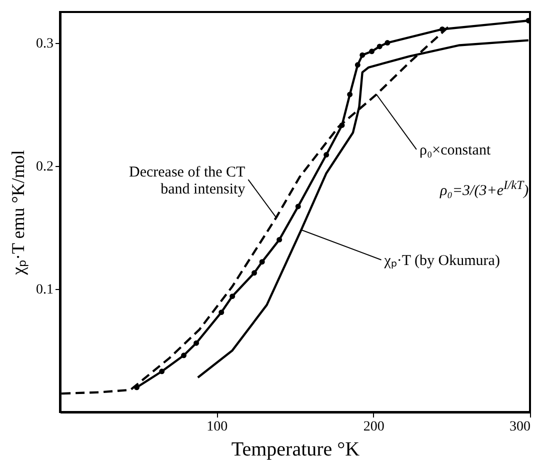 The height and width of the screenshot is (460, 542). Describe the element at coordinates (45, 166) in the screenshot. I see `y-tick-label: 0.2` at that location.